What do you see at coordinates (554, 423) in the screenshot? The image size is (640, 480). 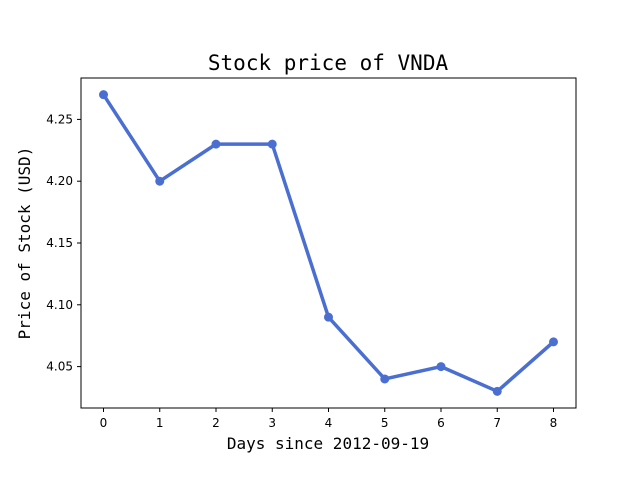 I see `x-tick-label: 8` at bounding box center [554, 423].